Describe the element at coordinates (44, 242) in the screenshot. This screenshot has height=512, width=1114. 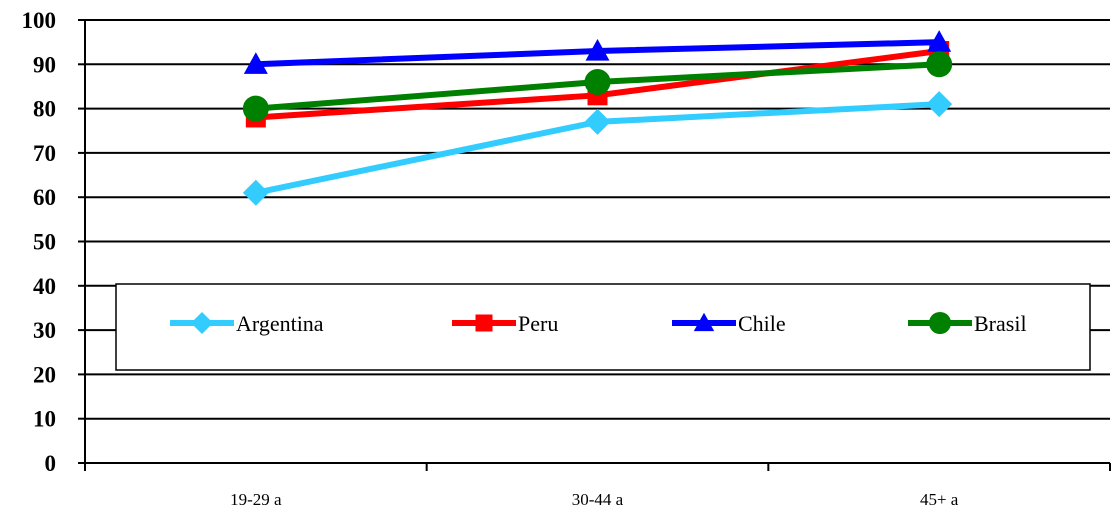
I see `y-tick-label: 50` at that location.